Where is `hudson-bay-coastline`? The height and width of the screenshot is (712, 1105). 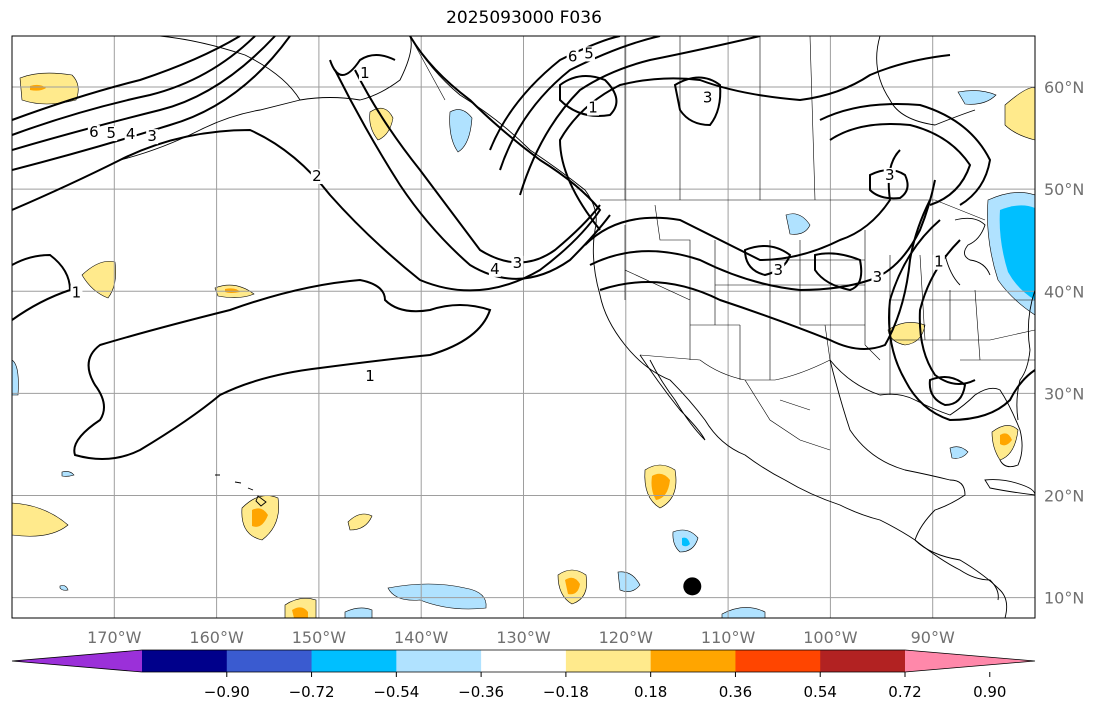
hudson-bay-coastline is located at coordinates (926, 81).